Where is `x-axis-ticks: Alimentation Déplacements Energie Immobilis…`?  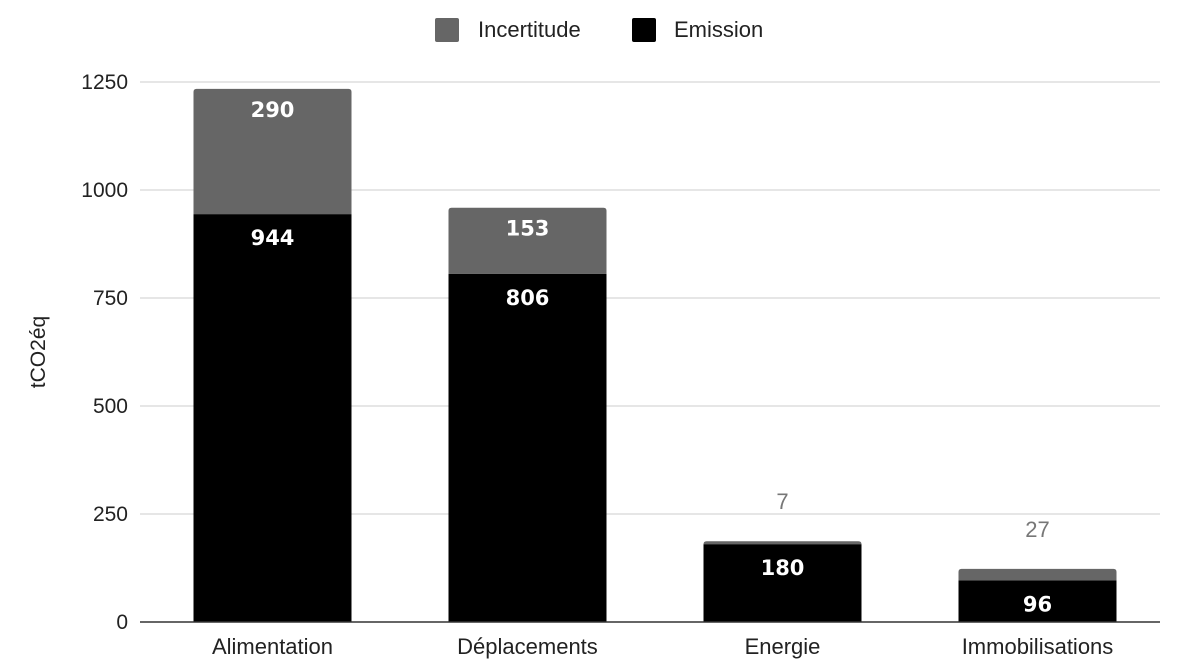 x-axis-ticks: Alimentation Déplacements Energie Immobilis… is located at coordinates (662, 646).